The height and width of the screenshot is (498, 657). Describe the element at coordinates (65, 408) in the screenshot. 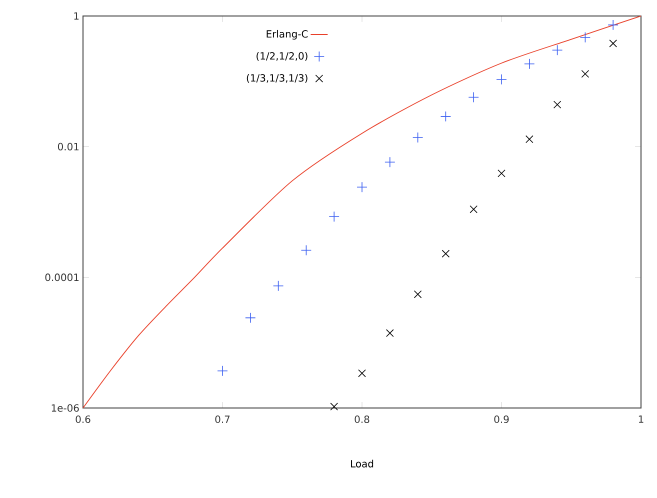

I see `y-tick-label: 1e-06` at that location.